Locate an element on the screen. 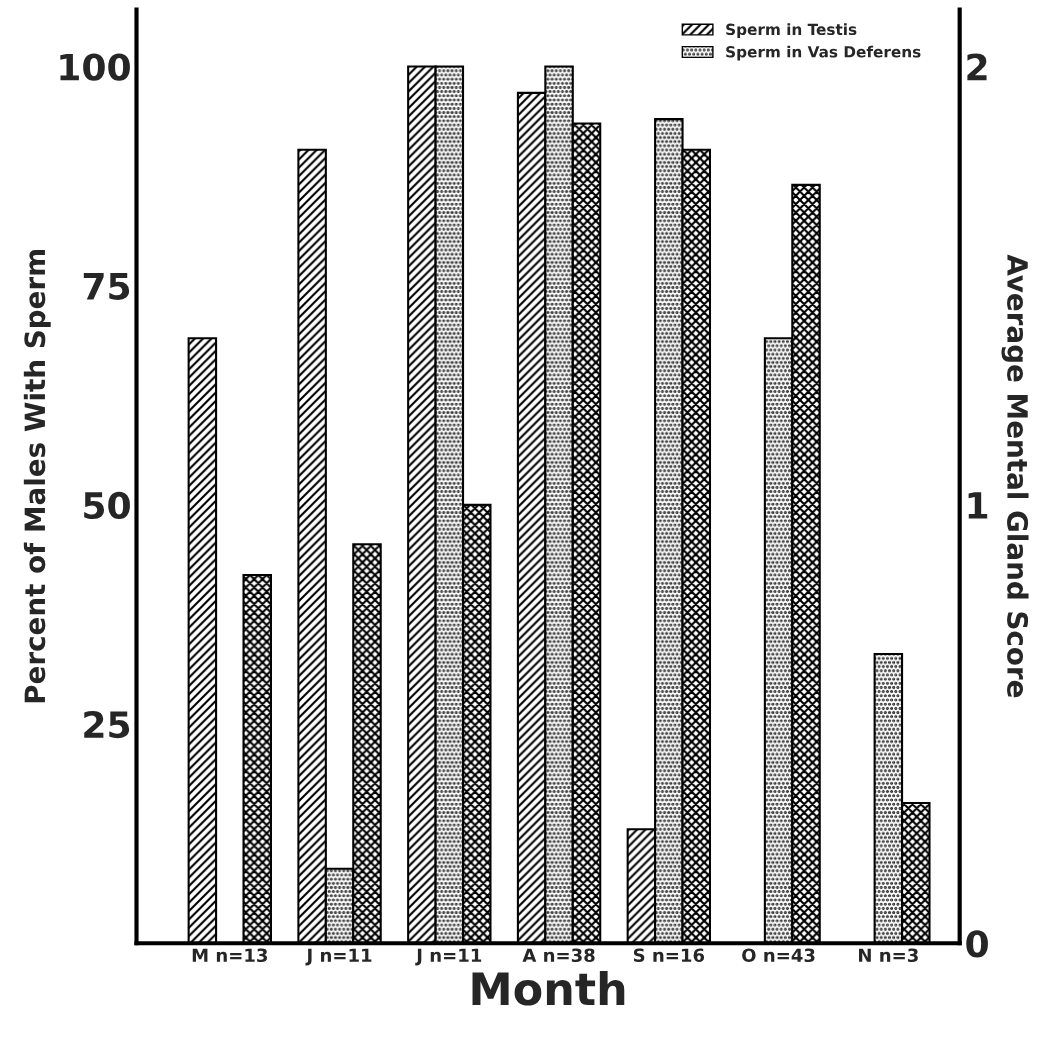  y2-tick-label: 2 is located at coordinates (977, 67).